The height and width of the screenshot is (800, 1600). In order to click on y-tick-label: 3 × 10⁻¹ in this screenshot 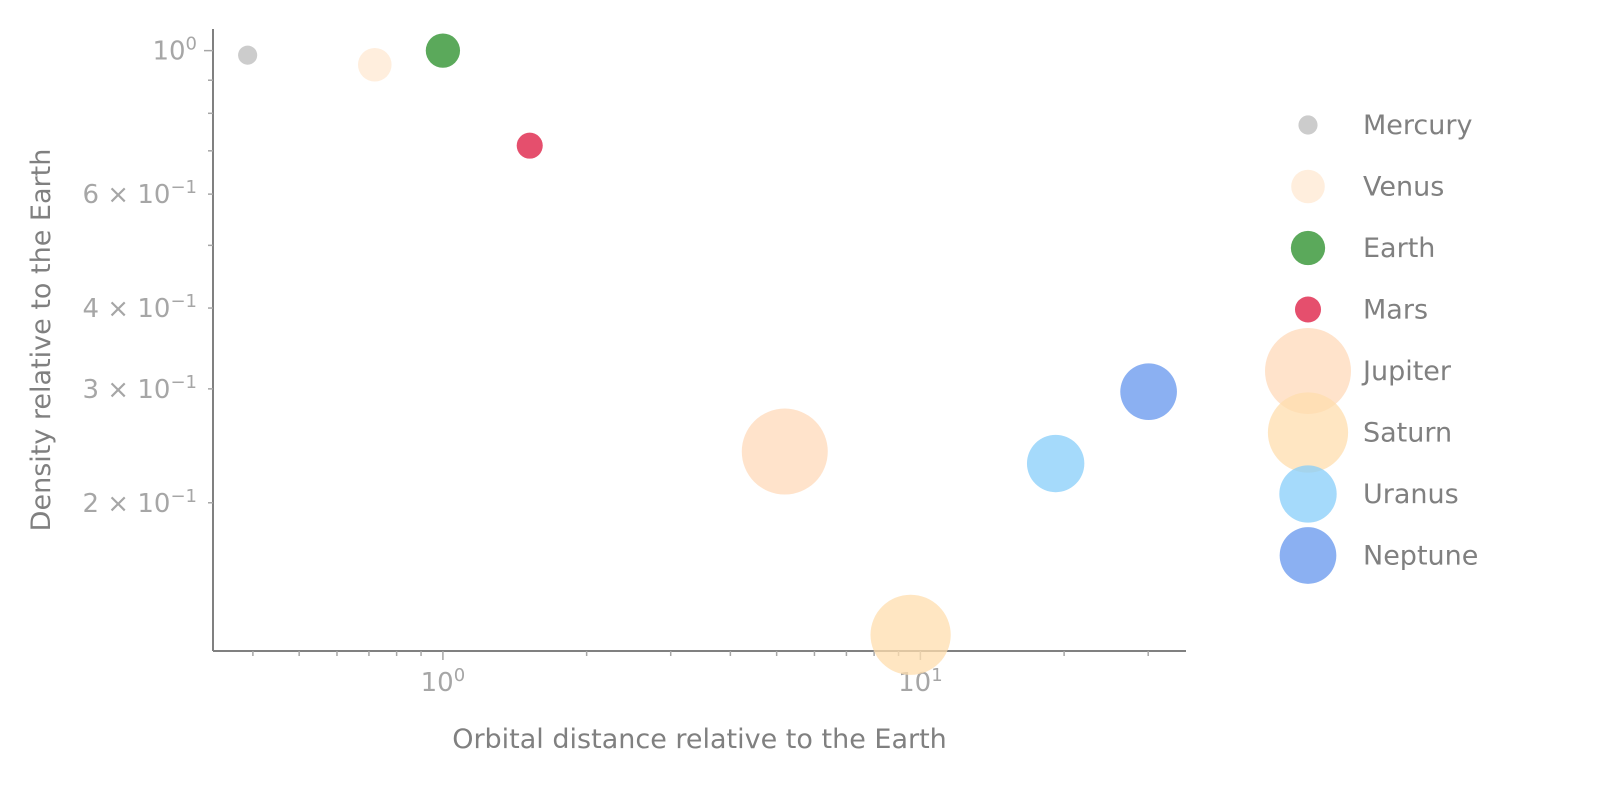, I will do `click(140, 388)`.